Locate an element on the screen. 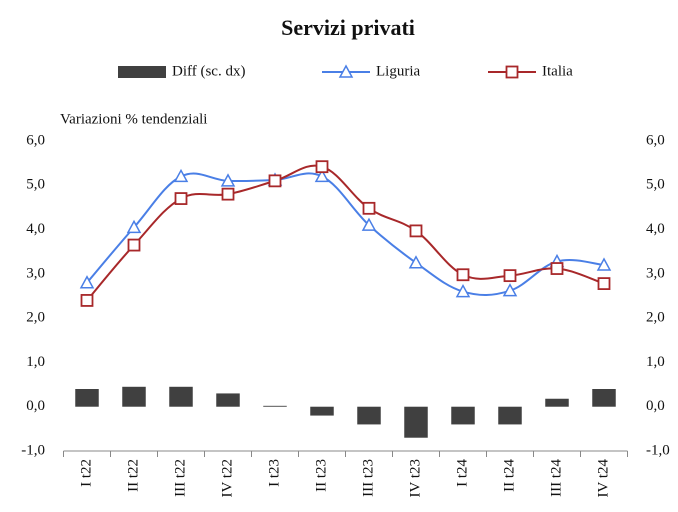  y-tick-label: 3,0 is located at coordinates (35, 273).